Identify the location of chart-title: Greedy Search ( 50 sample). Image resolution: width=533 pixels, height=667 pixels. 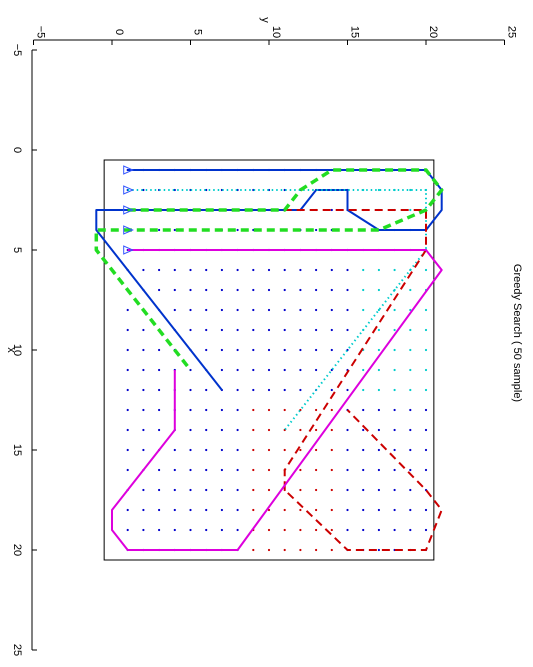
(517, 333).